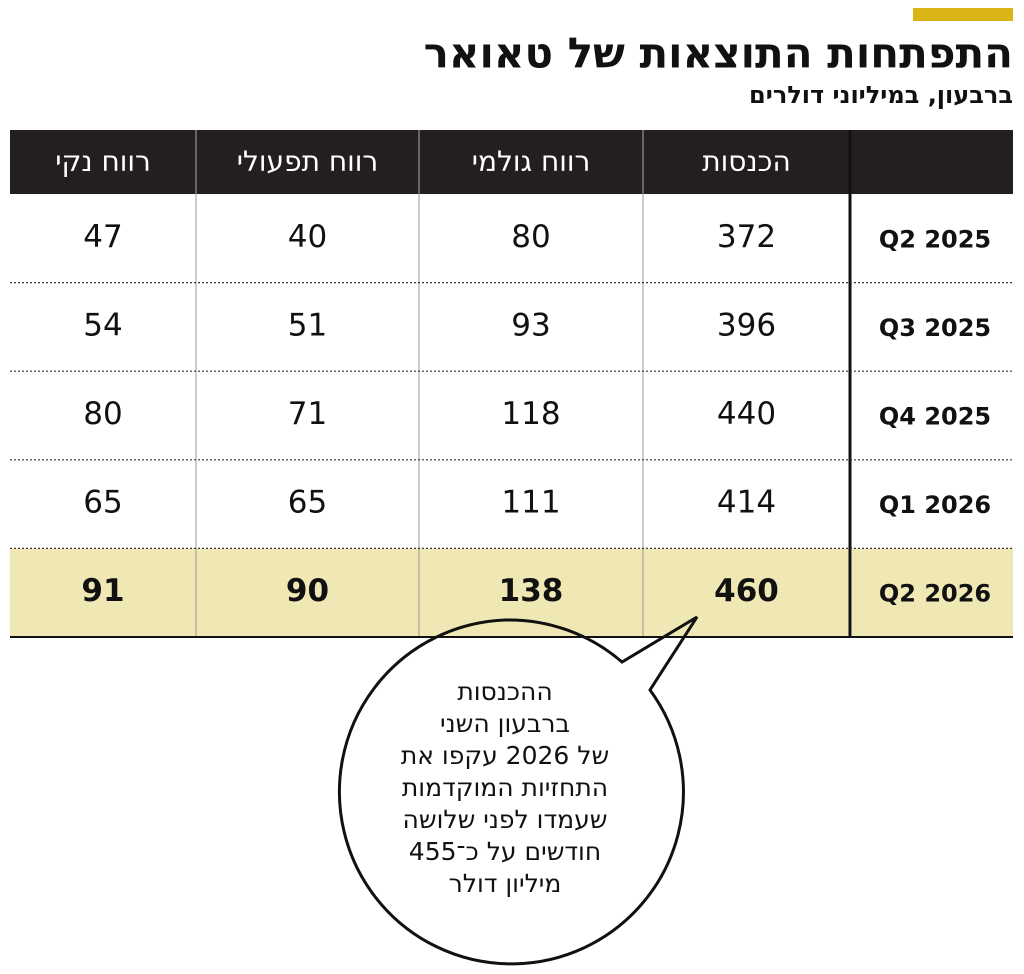 Image resolution: width=1024 pixels, height=974 pixels. I want to click on callout-line: ברבעון השני, so click(505, 723).